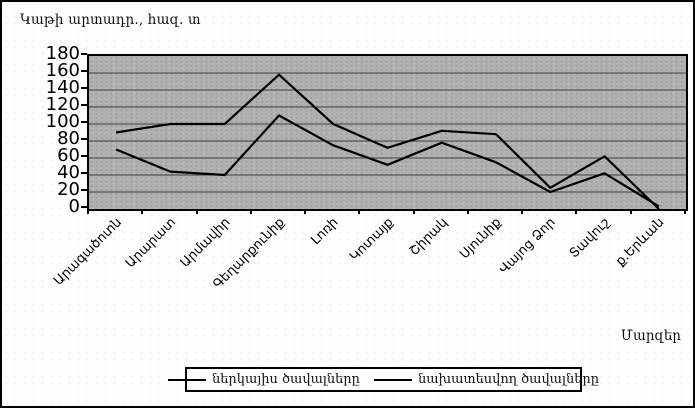 The width and height of the screenshot is (695, 408). What do you see at coordinates (205, 243) in the screenshot?
I see `x-category-label: Արմավիր` at bounding box center [205, 243].